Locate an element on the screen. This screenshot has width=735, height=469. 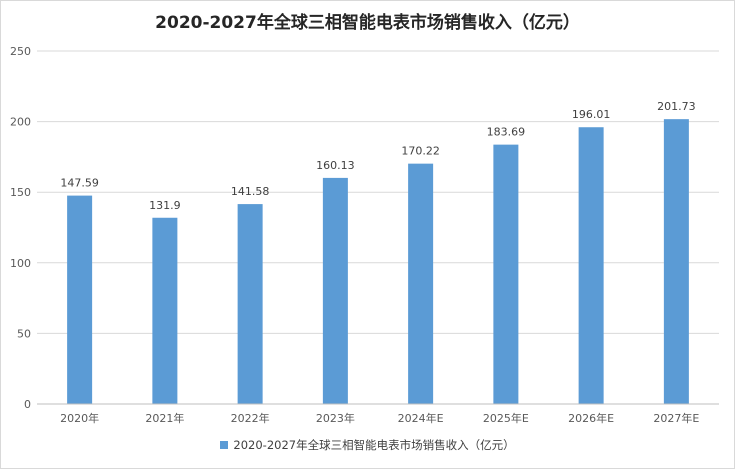
y-tick-label: 100 is located at coordinates (20, 263).